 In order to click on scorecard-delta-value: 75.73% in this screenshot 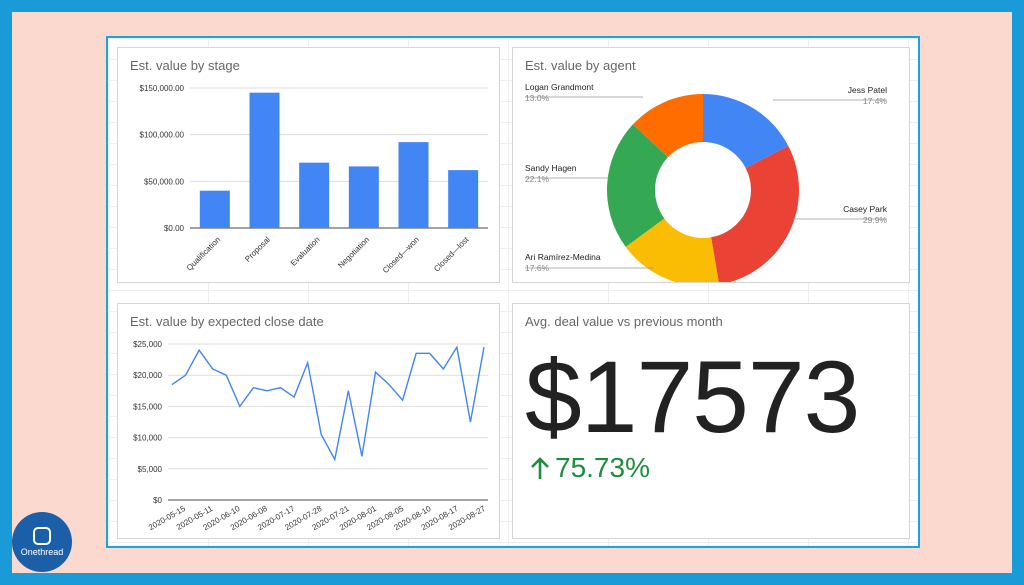, I will do `click(602, 467)`.